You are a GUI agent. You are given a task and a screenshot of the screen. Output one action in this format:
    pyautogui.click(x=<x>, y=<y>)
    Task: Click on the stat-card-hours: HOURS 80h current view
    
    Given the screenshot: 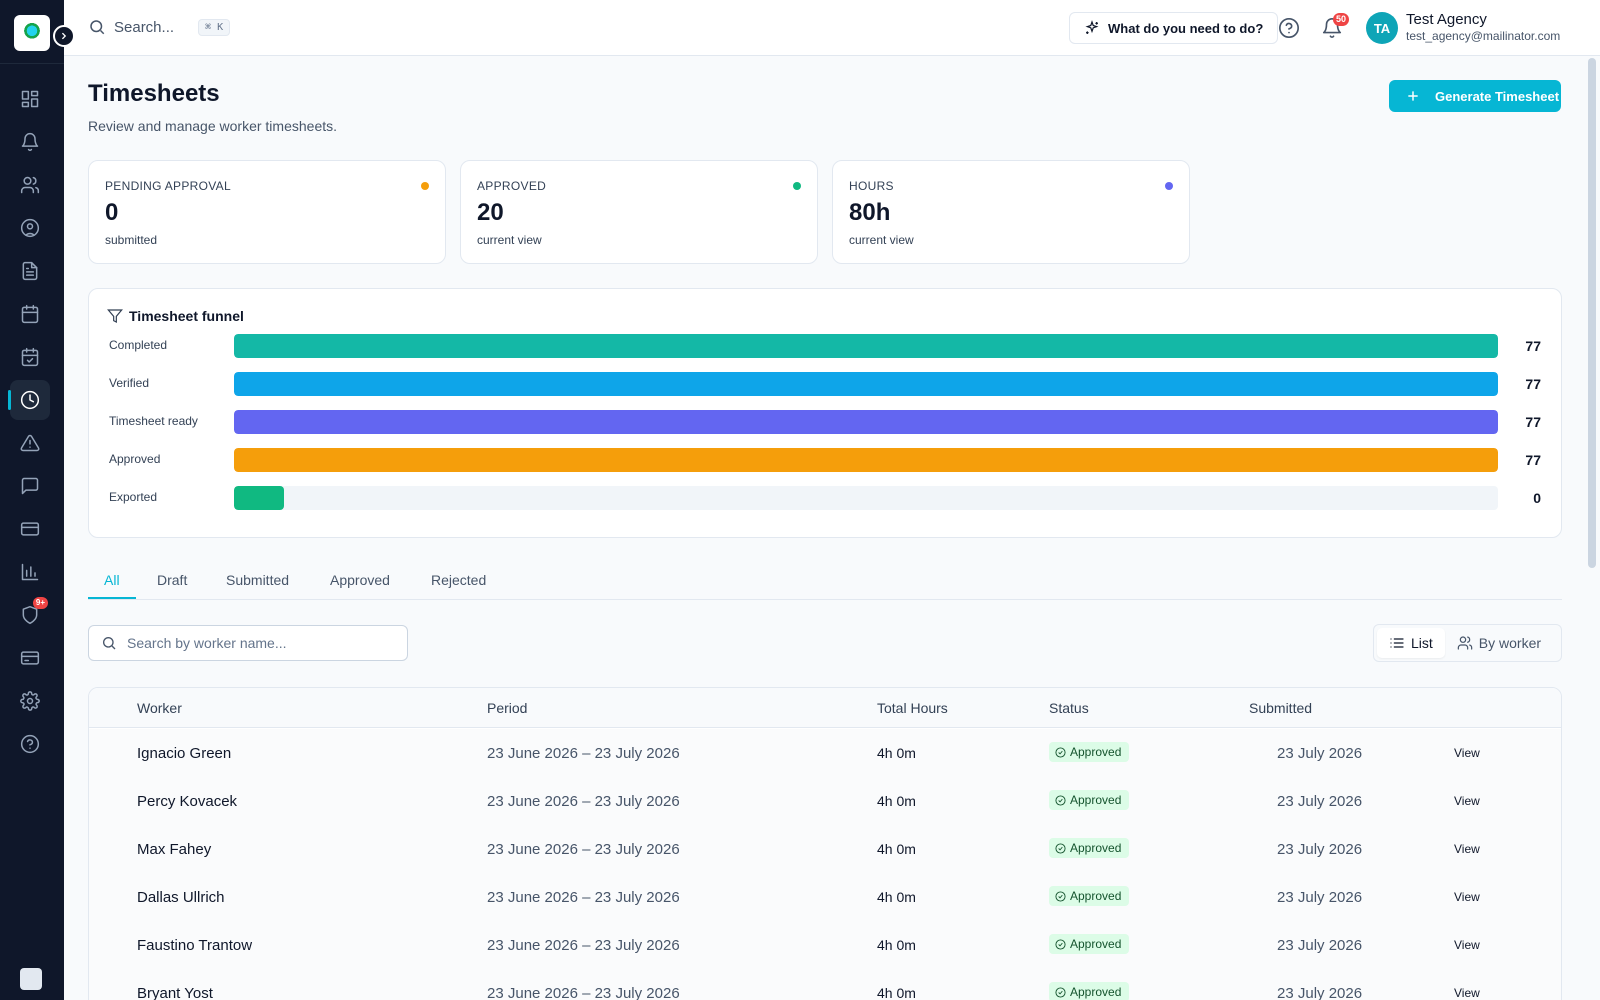 What is the action you would take?
    pyautogui.click(x=1011, y=212)
    